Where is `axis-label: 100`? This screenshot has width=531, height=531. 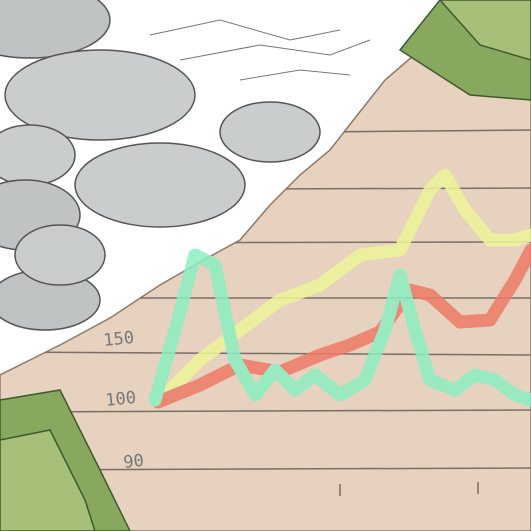 axis-label: 100 is located at coordinates (120, 399).